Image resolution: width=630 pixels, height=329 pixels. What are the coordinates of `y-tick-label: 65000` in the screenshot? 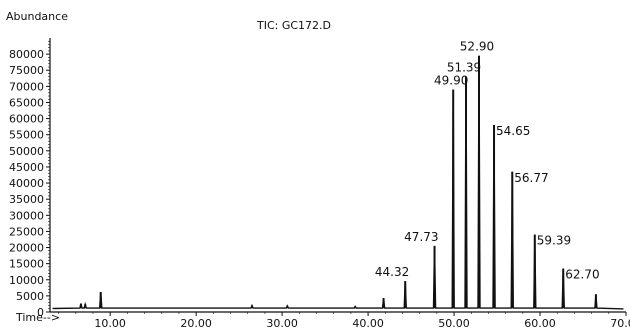 It's located at (26, 102).